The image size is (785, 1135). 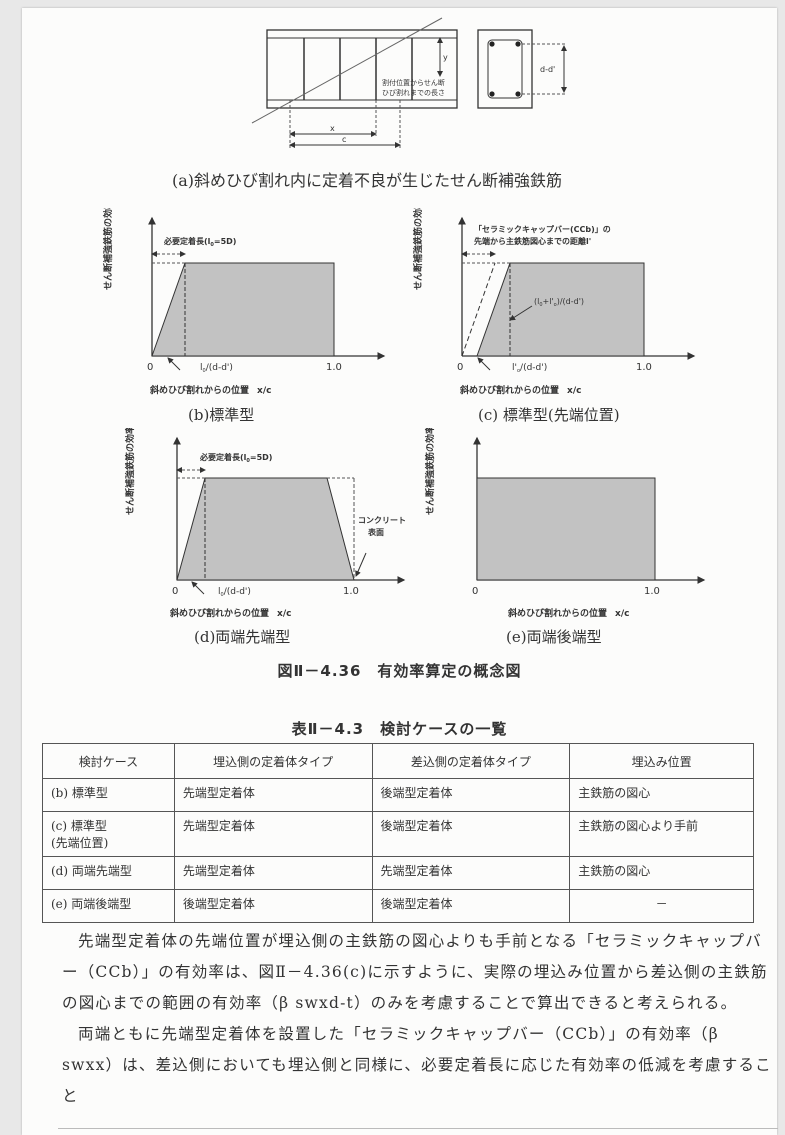 I want to click on table-row: (c) 標準型 (先端位置) 先端型定着体 後端型定着体 主鉄筋の図心より手前, so click(x=398, y=834).